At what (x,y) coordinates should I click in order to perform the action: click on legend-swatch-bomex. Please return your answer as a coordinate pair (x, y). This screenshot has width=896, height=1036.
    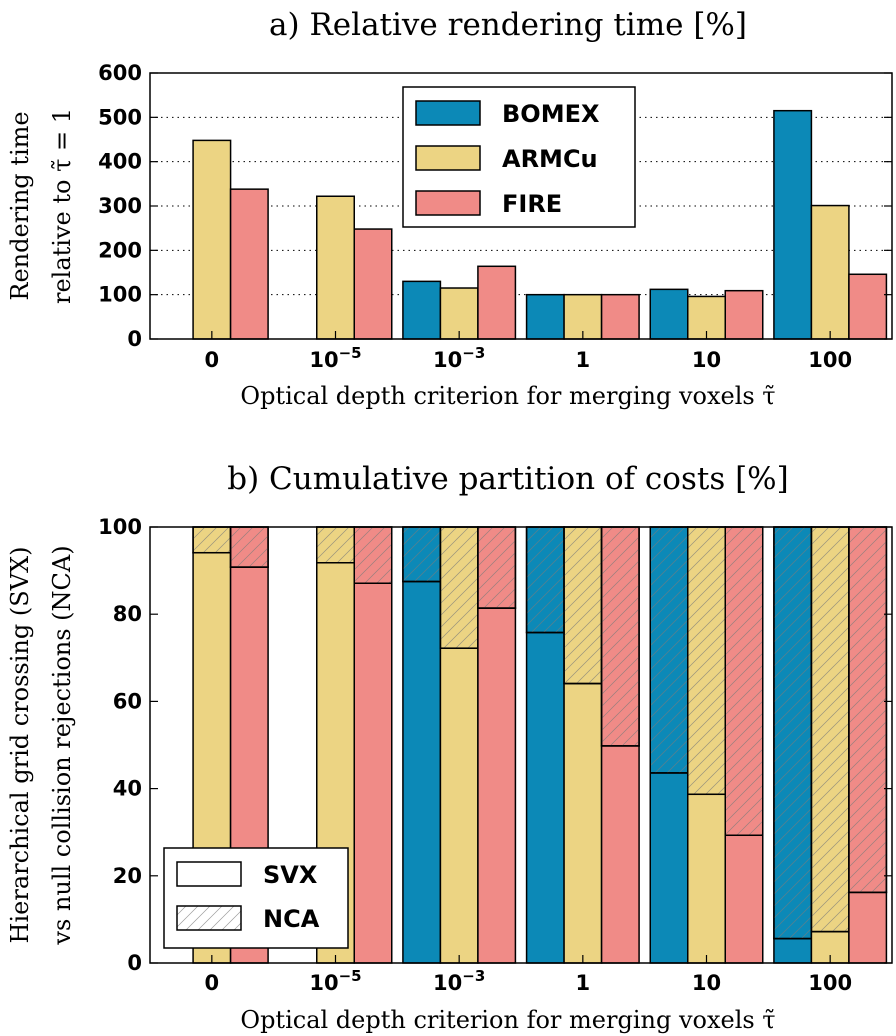
    Looking at the image, I should click on (448, 113).